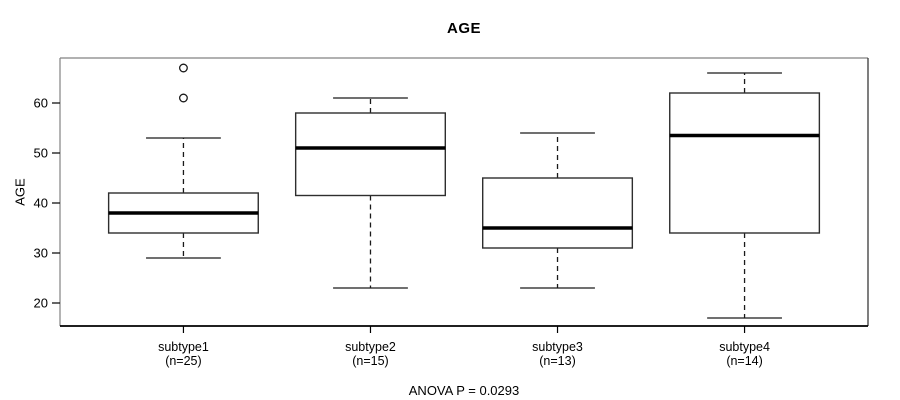 The width and height of the screenshot is (900, 400). Describe the element at coordinates (41, 253) in the screenshot. I see `y-tick-label: 30` at that location.